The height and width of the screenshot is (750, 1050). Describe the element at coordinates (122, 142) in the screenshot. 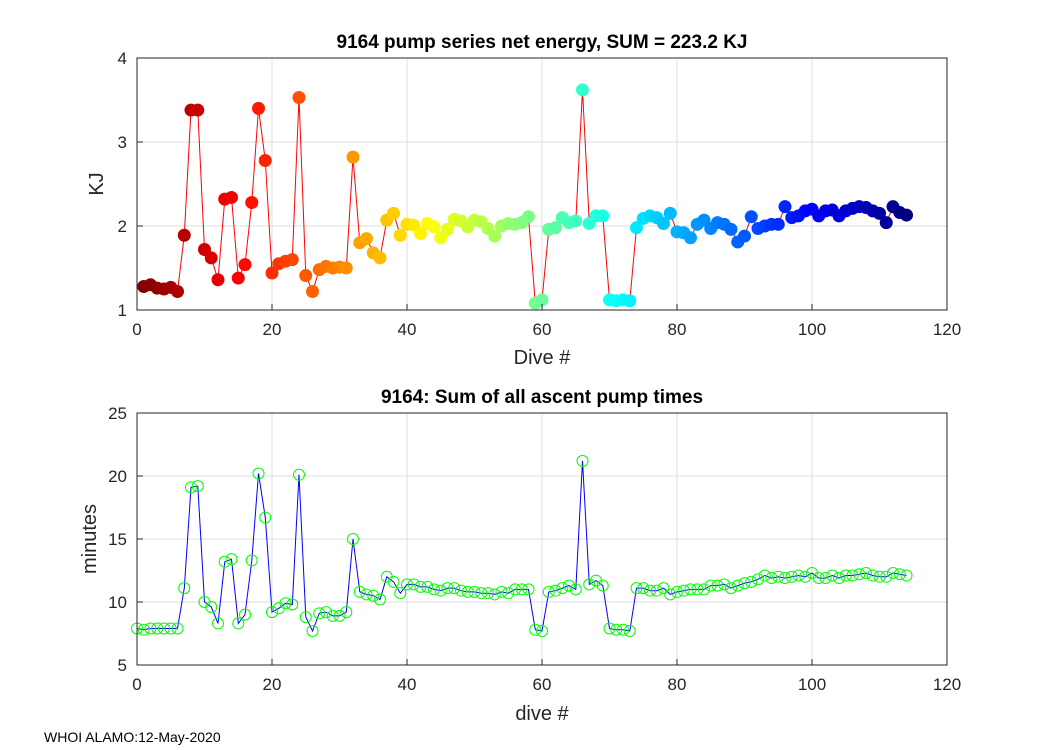

I see `y-tick-label: 3` at that location.